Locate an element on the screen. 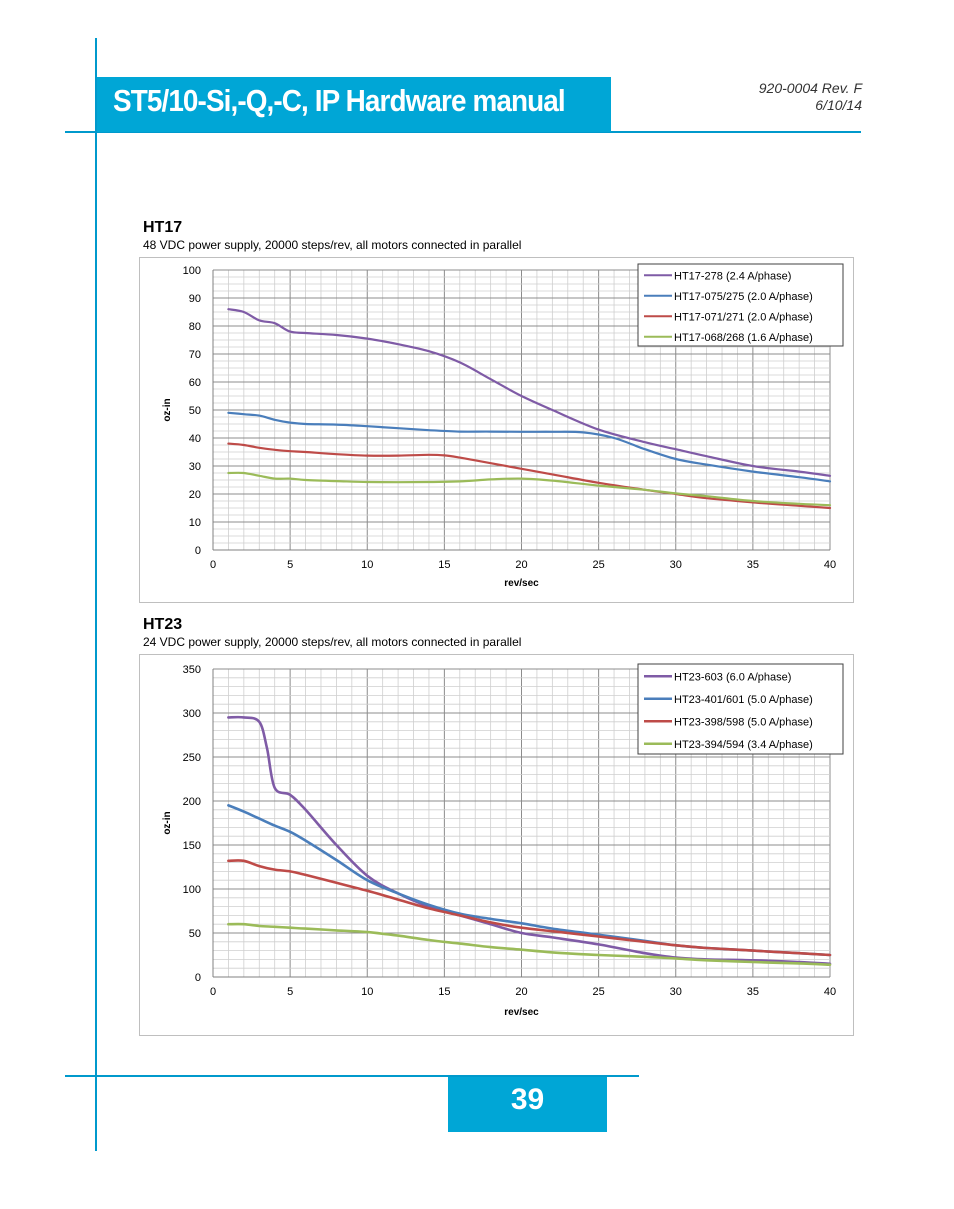 This screenshot has width=954, height=1209. document-number: 920-0004 Rev. F is located at coordinates (810, 88).